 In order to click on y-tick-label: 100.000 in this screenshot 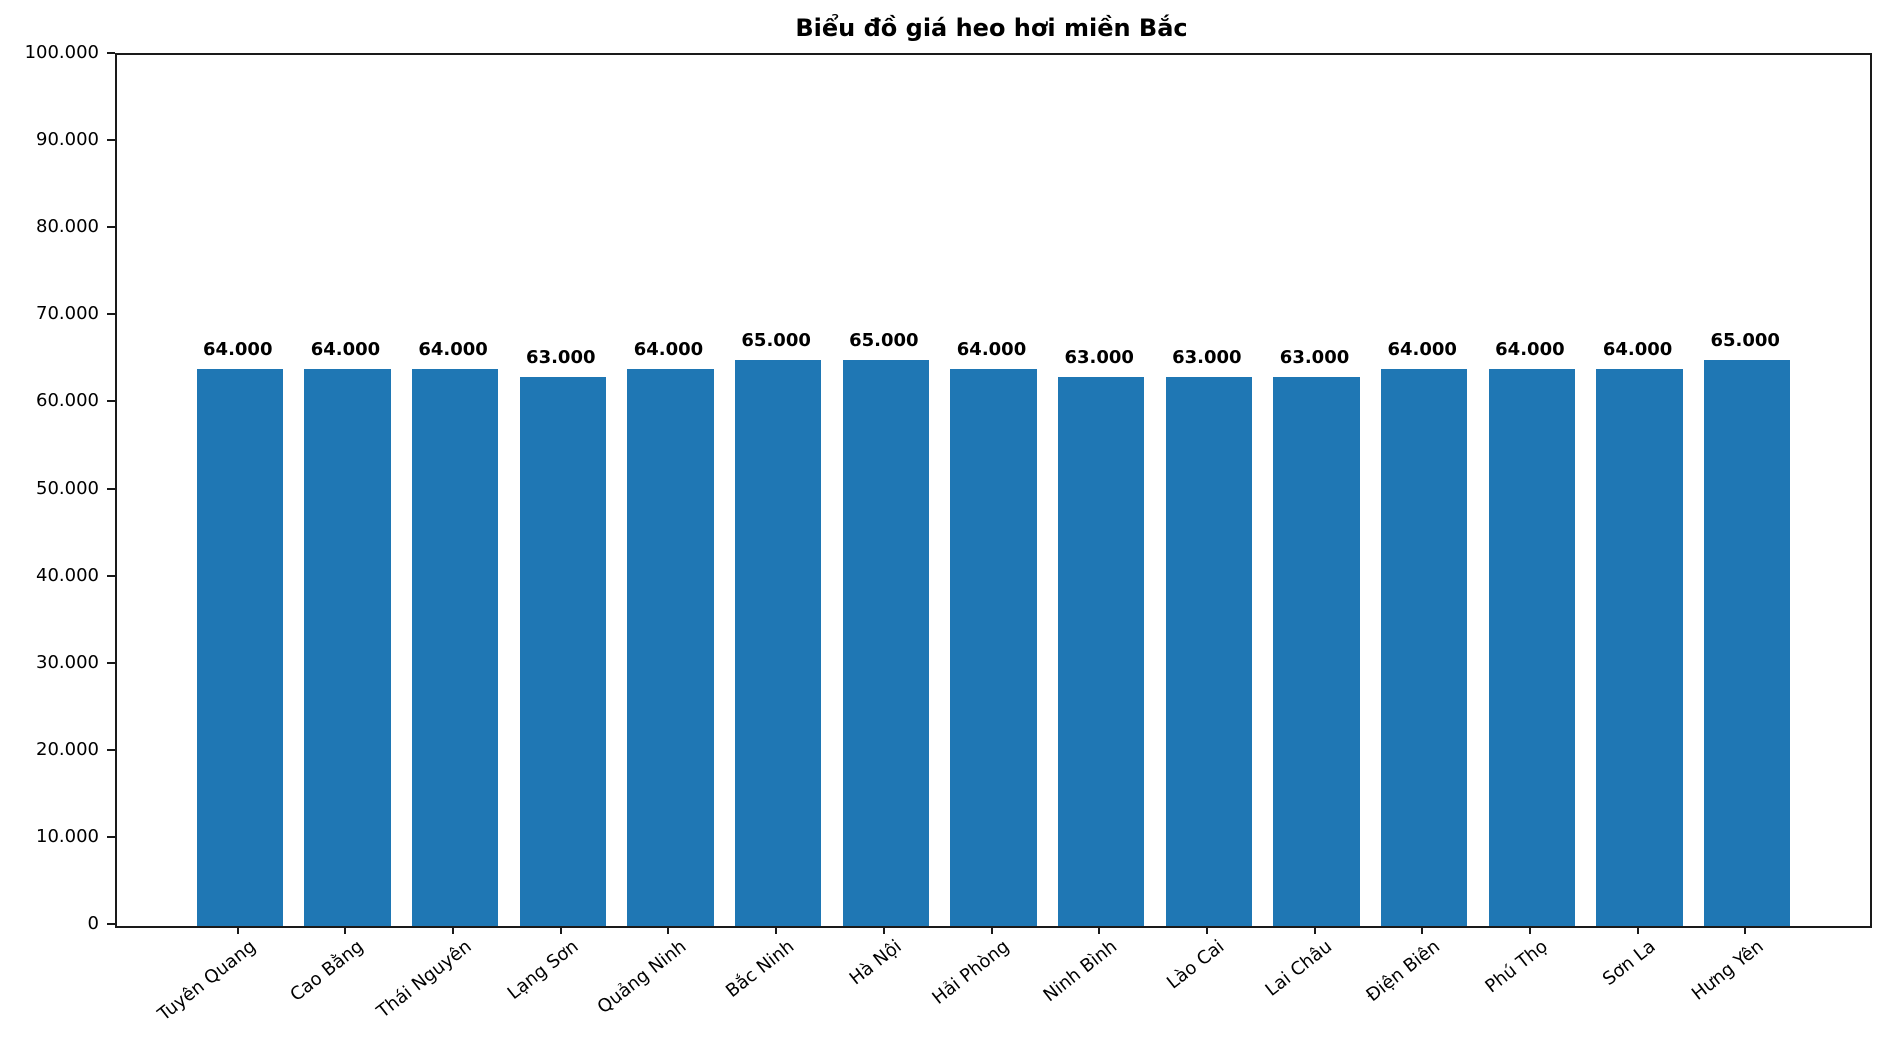, I will do `click(61, 52)`.